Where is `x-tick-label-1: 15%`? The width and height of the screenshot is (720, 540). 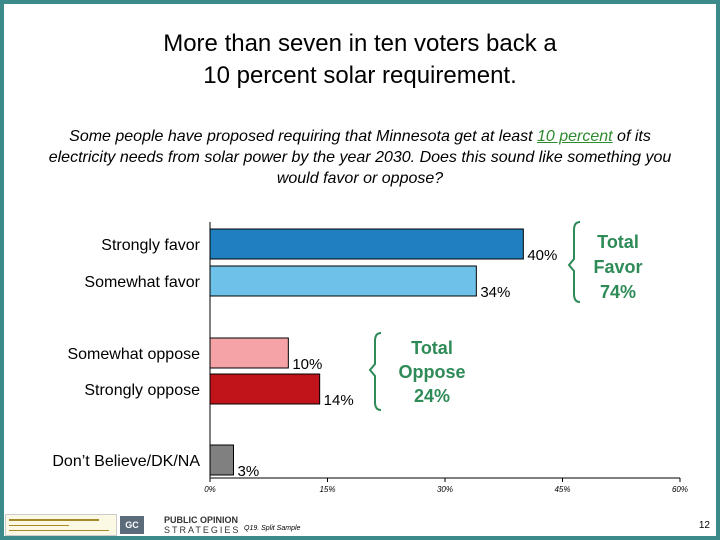 x-tick-label-1: 15% is located at coordinates (327, 489).